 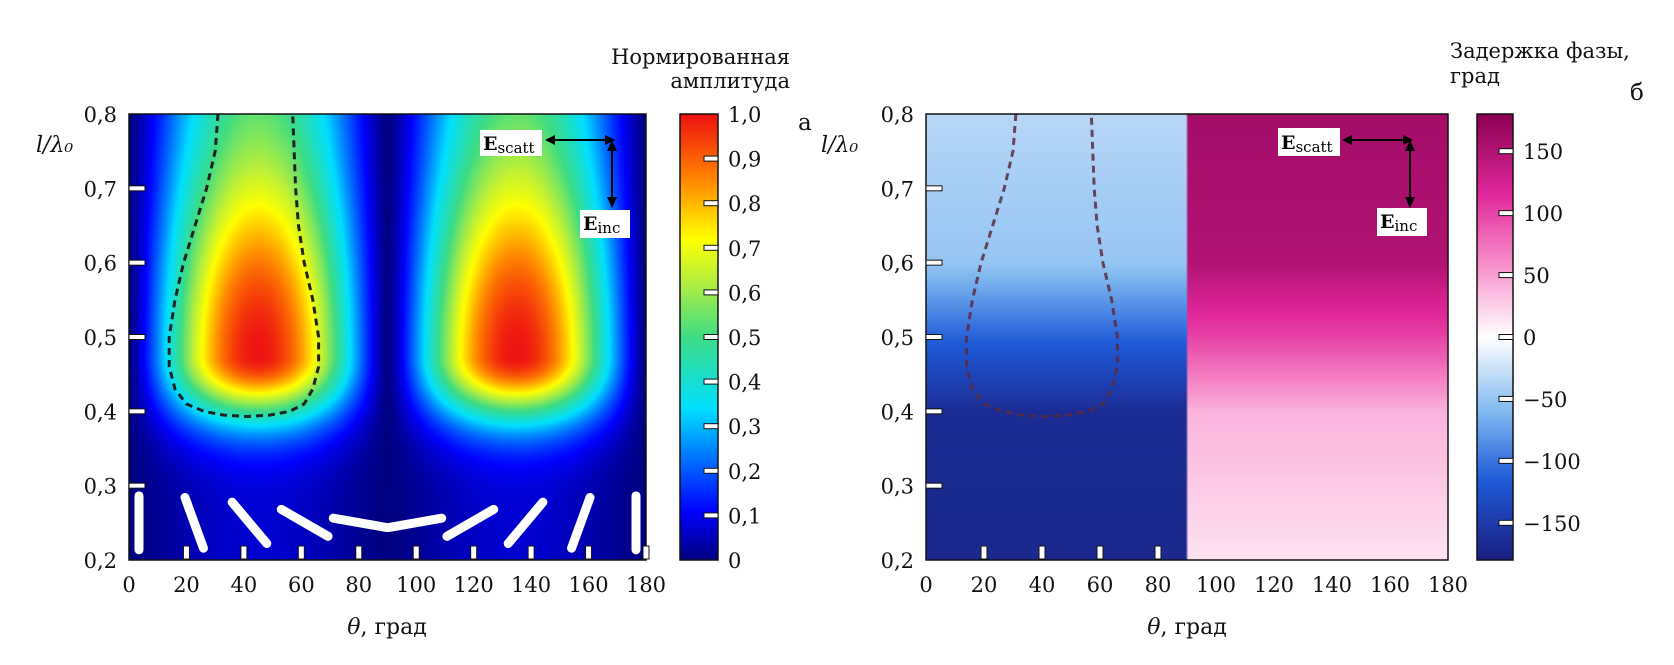 What do you see at coordinates (744, 338) in the screenshot?
I see `colorbar-tick-label: 0,5` at bounding box center [744, 338].